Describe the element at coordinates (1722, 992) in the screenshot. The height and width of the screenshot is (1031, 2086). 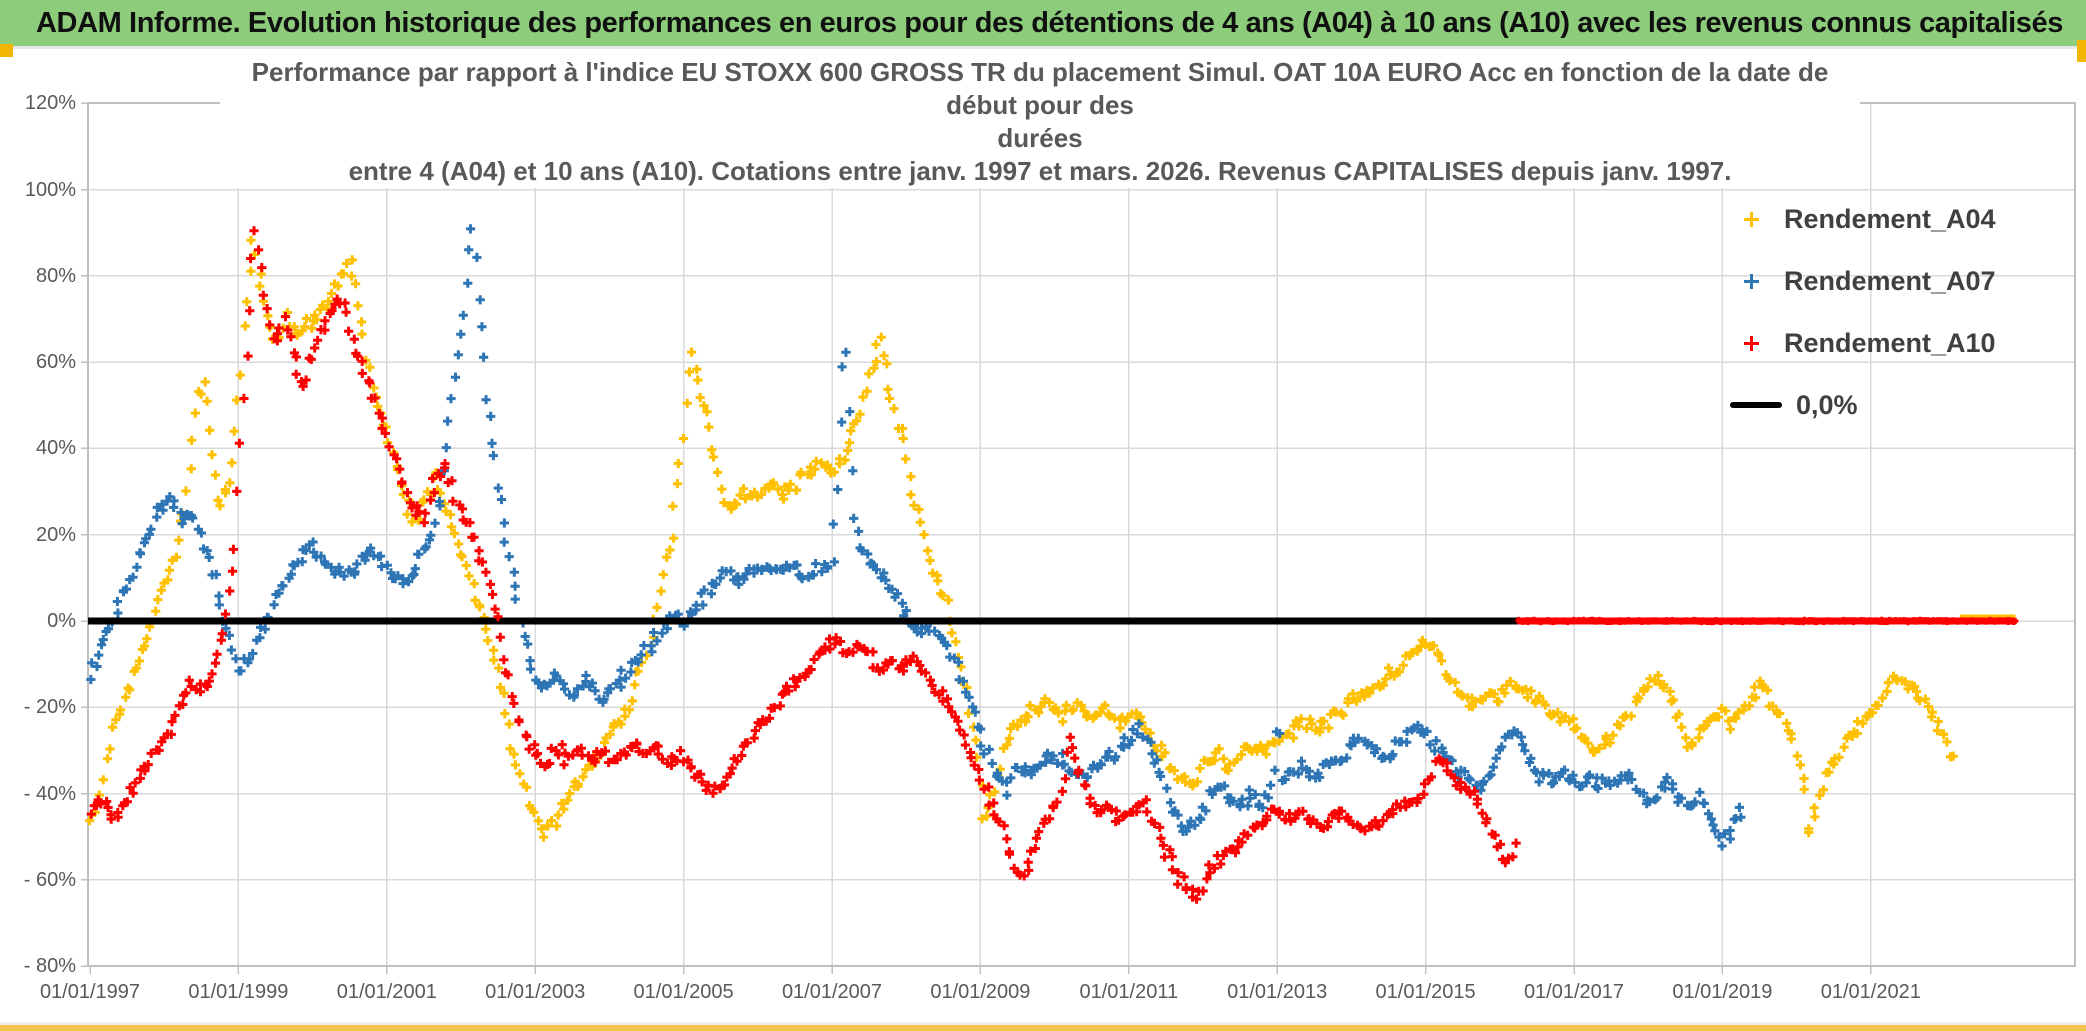
I see `x-axis-label: 01/01/2019` at that location.